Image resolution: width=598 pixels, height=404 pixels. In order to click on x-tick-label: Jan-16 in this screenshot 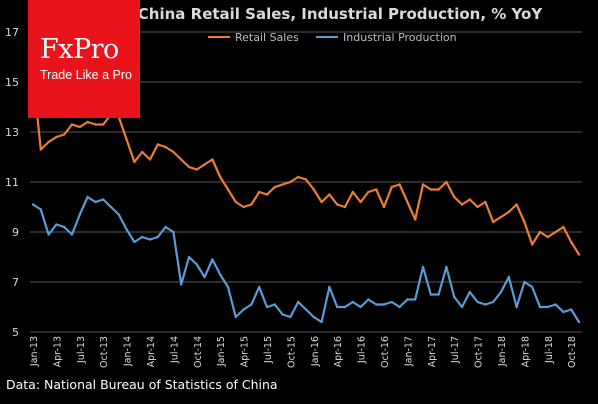, I will do `click(315, 351)`.